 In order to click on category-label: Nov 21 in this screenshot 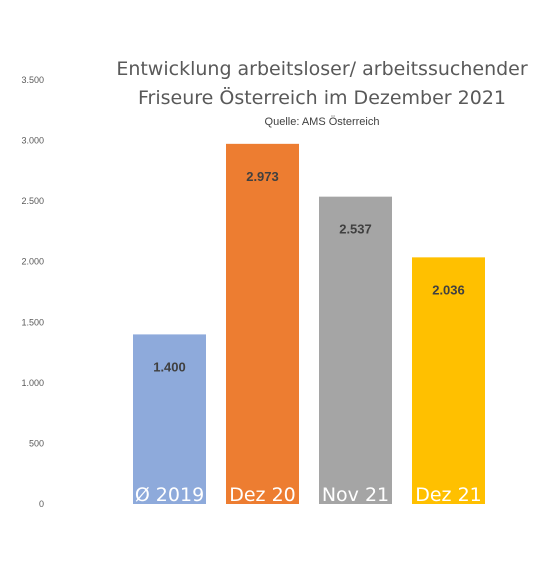, I will do `click(355, 495)`.